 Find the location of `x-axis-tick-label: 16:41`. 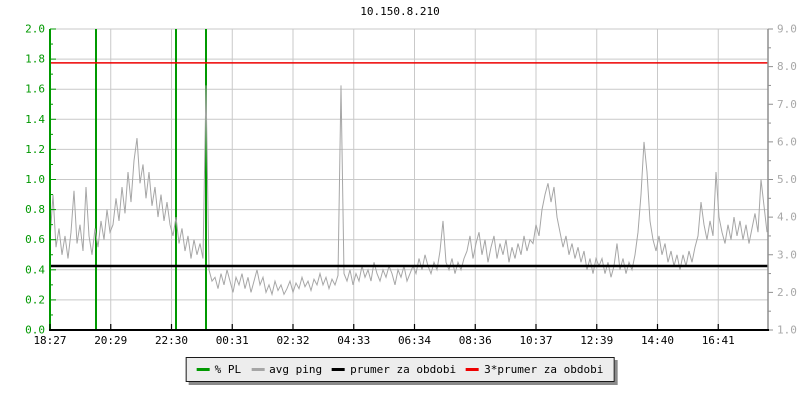

x-axis-tick-label: 16:41 is located at coordinates (718, 340).